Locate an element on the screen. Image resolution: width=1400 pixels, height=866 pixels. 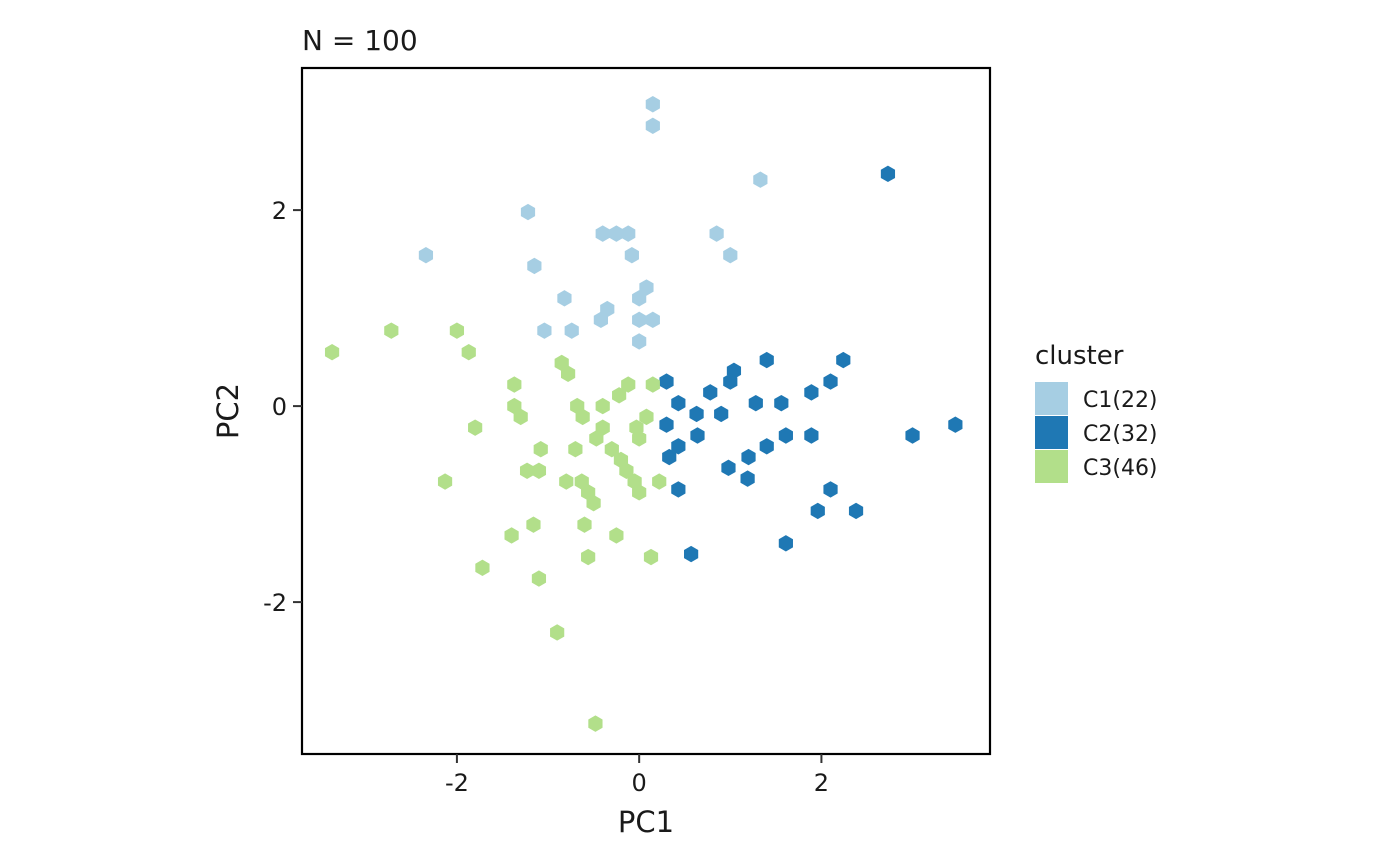
legend-label-c3: C3(46) is located at coordinates (1120, 468).